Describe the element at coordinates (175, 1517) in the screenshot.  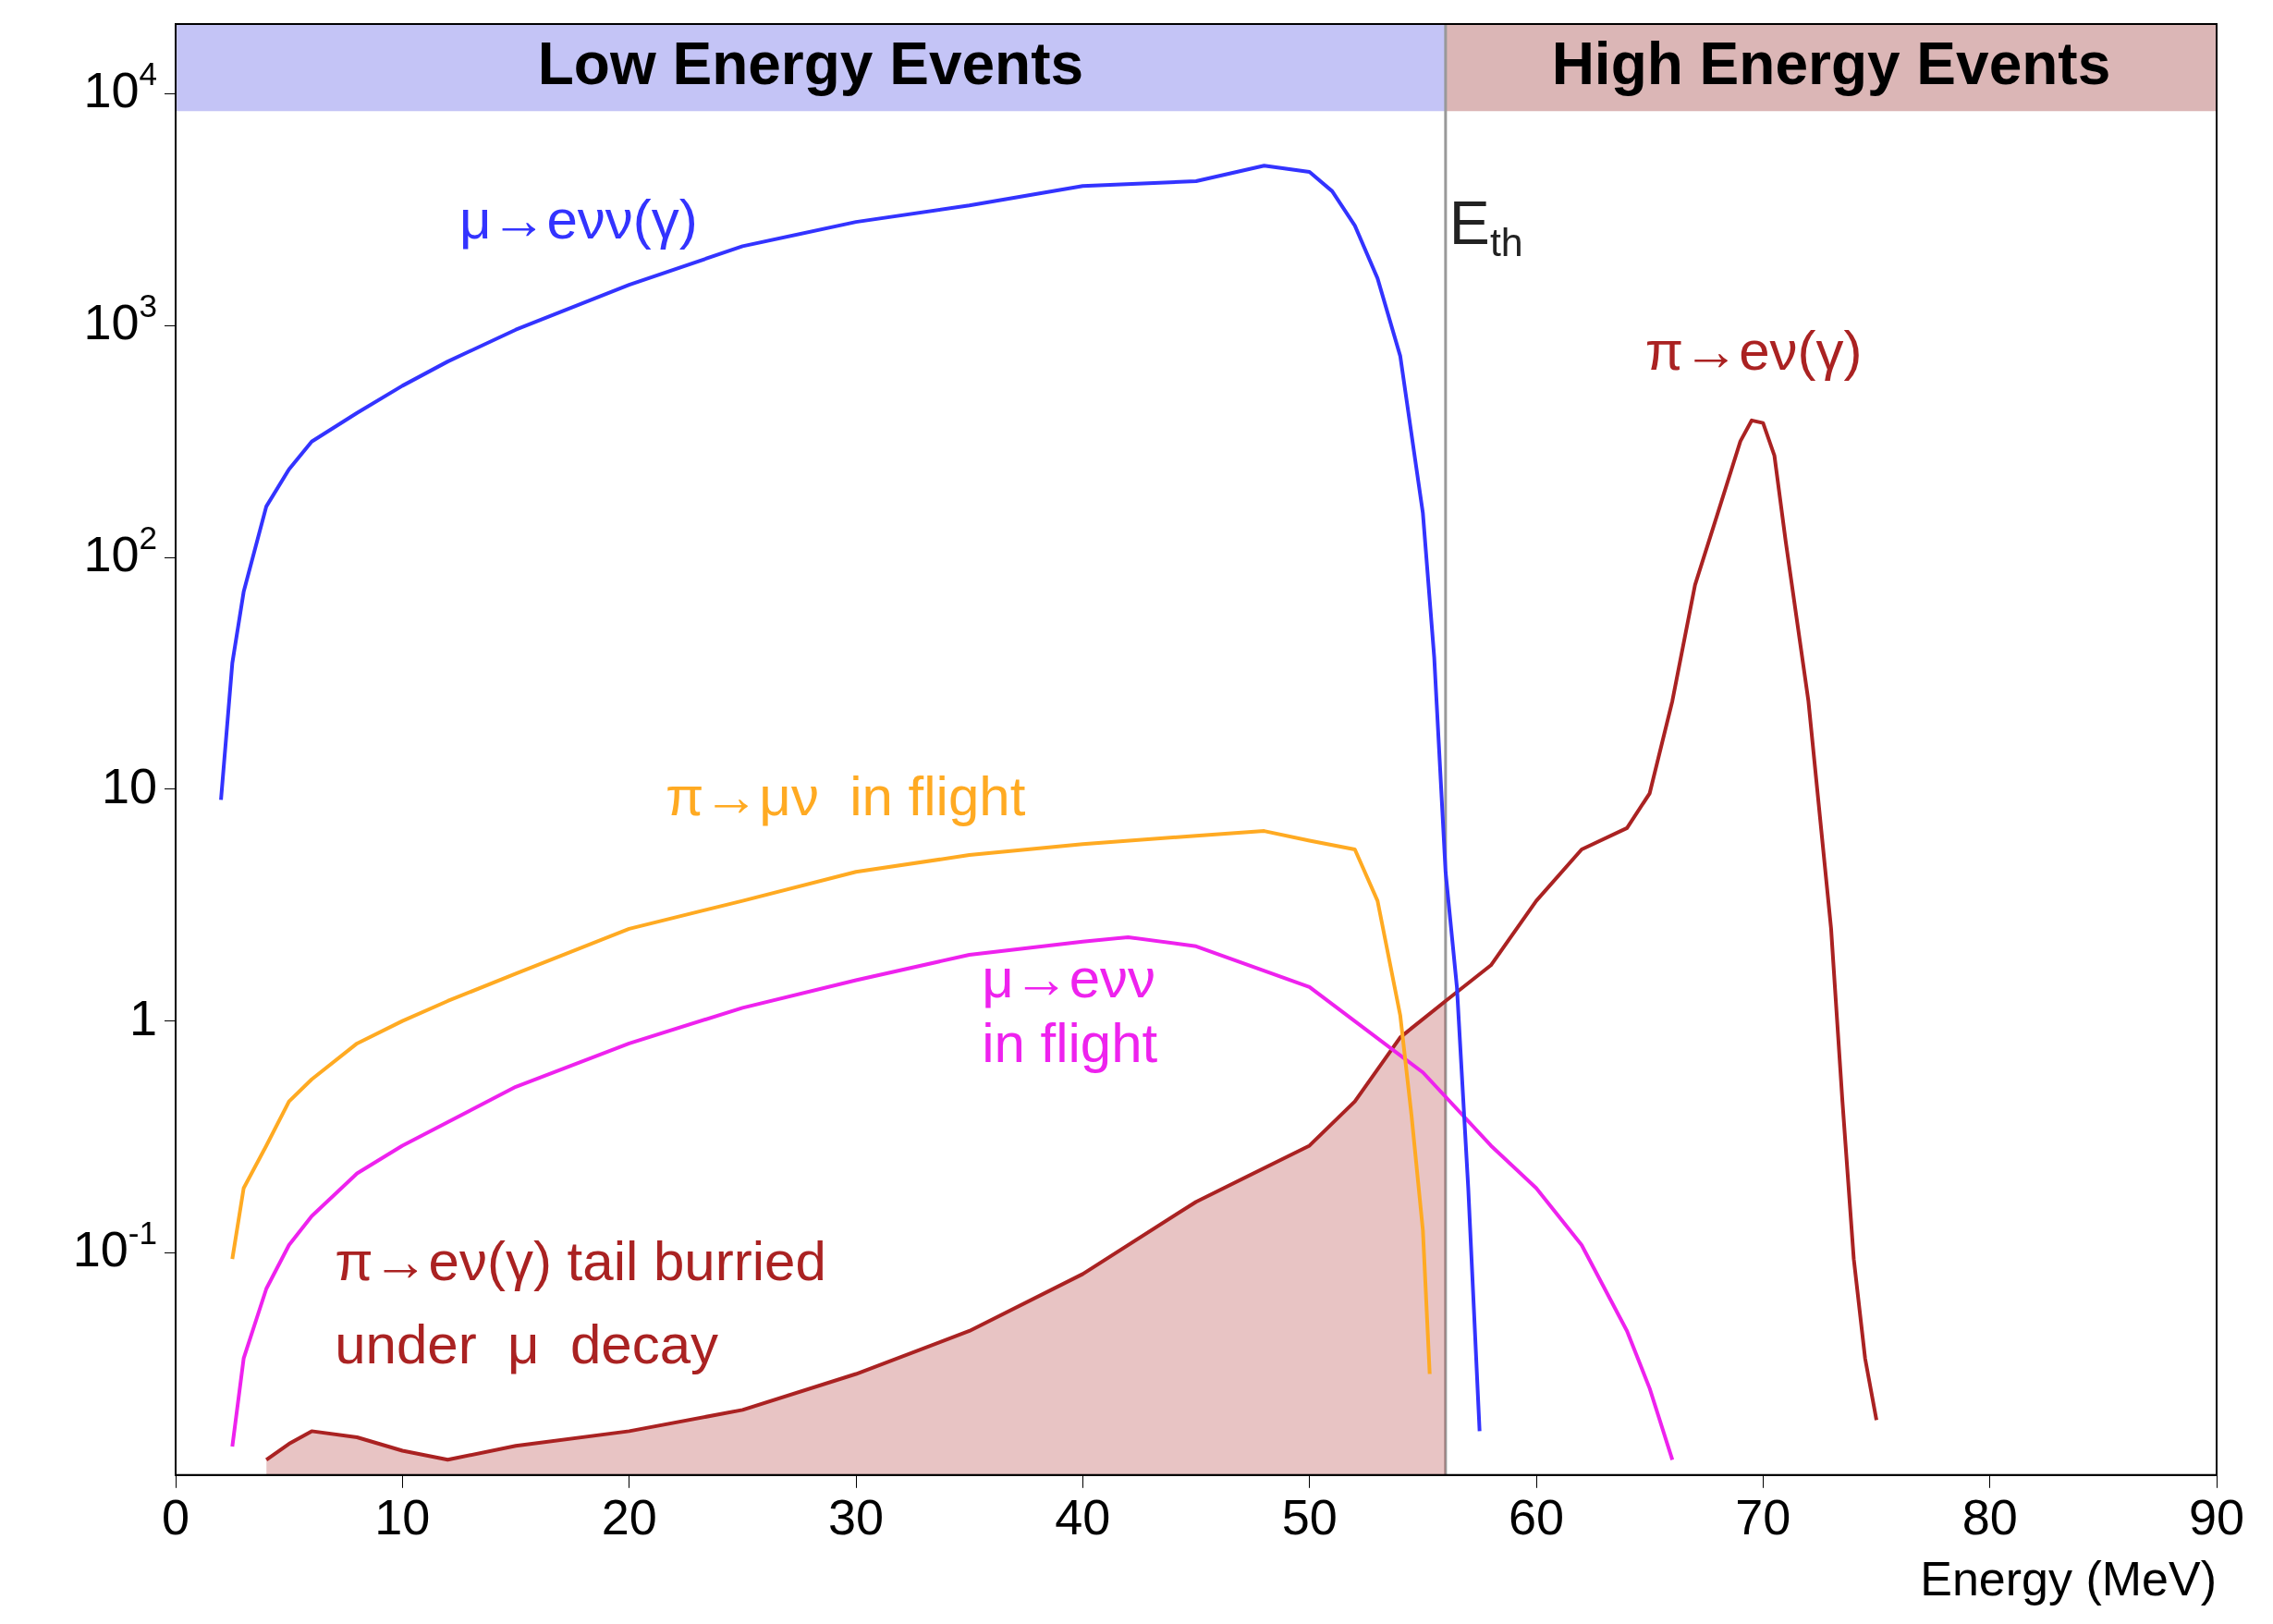
I see `x-tick-label: 0` at that location.